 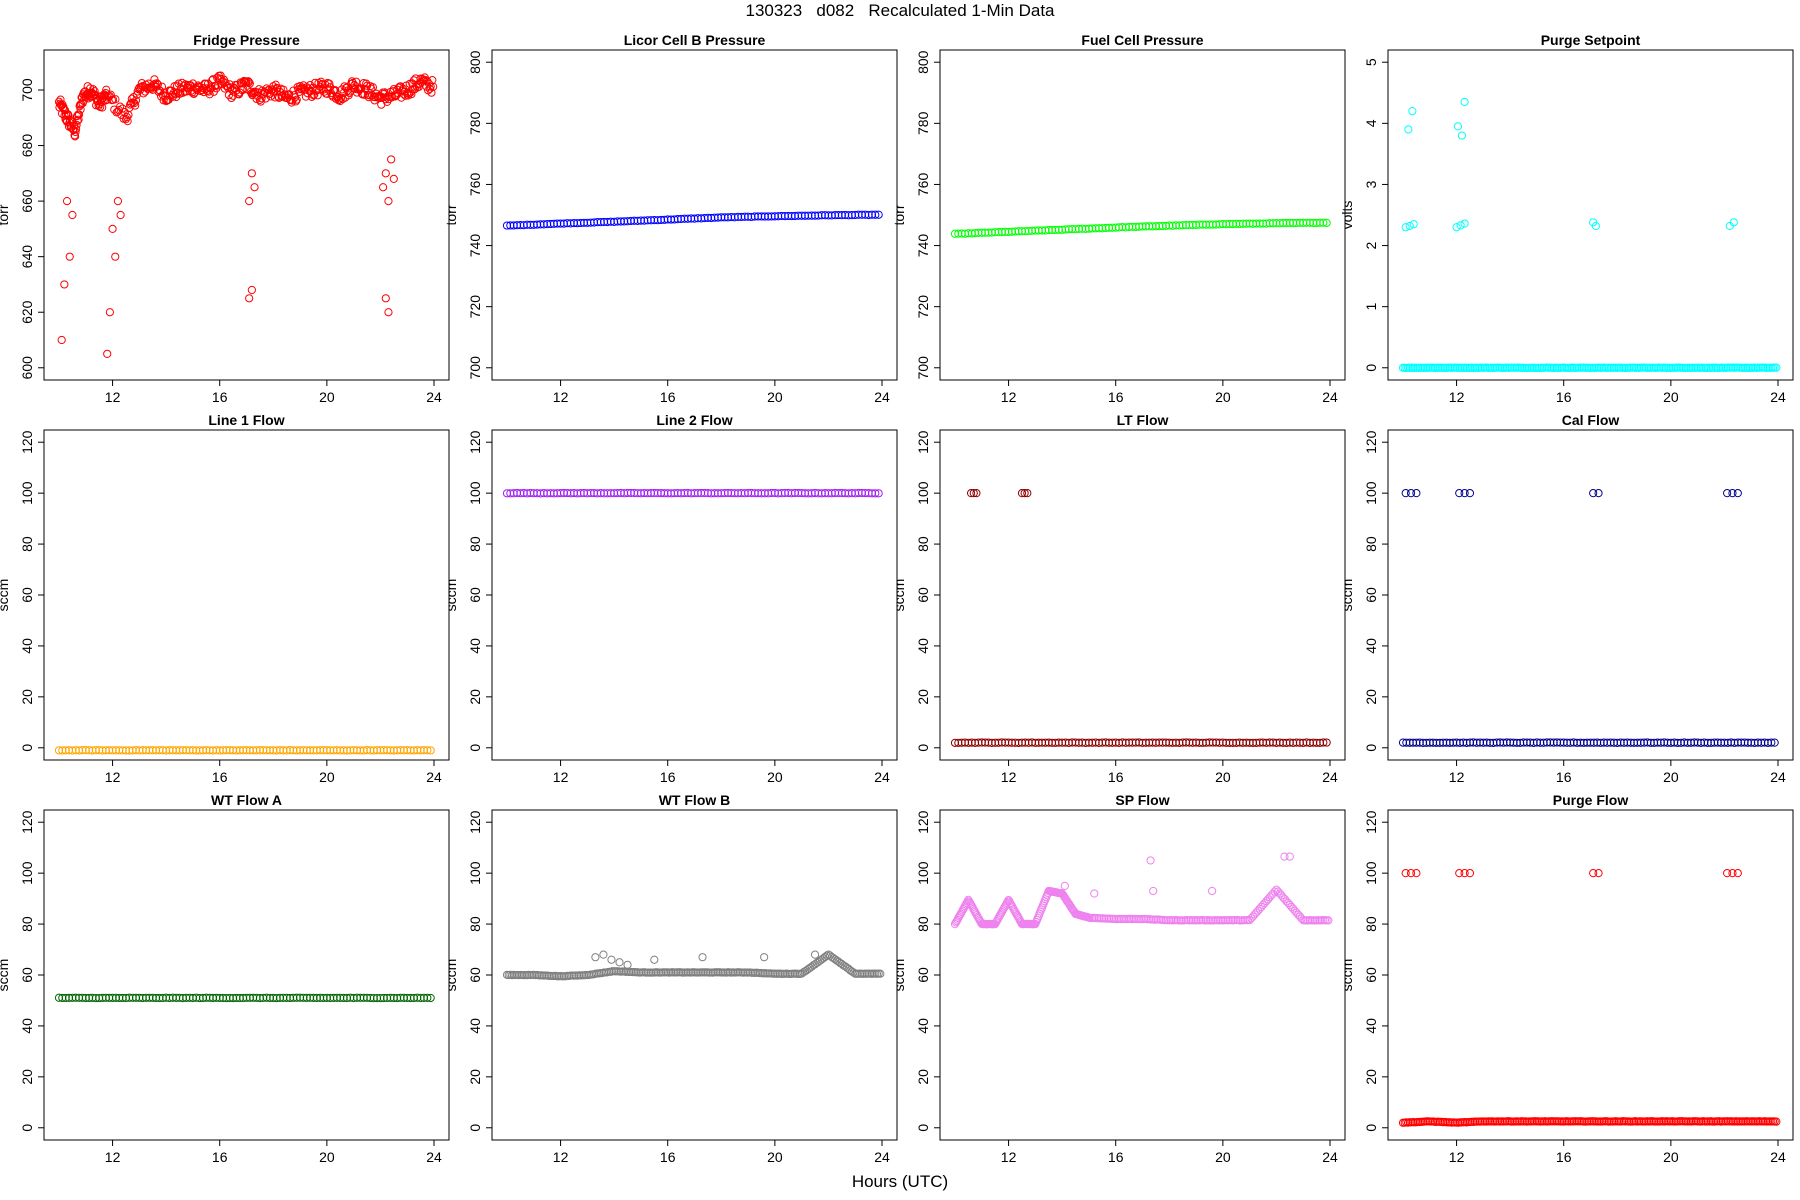 What do you see at coordinates (27, 368) in the screenshot?
I see `y-tick-label: 600` at bounding box center [27, 368].